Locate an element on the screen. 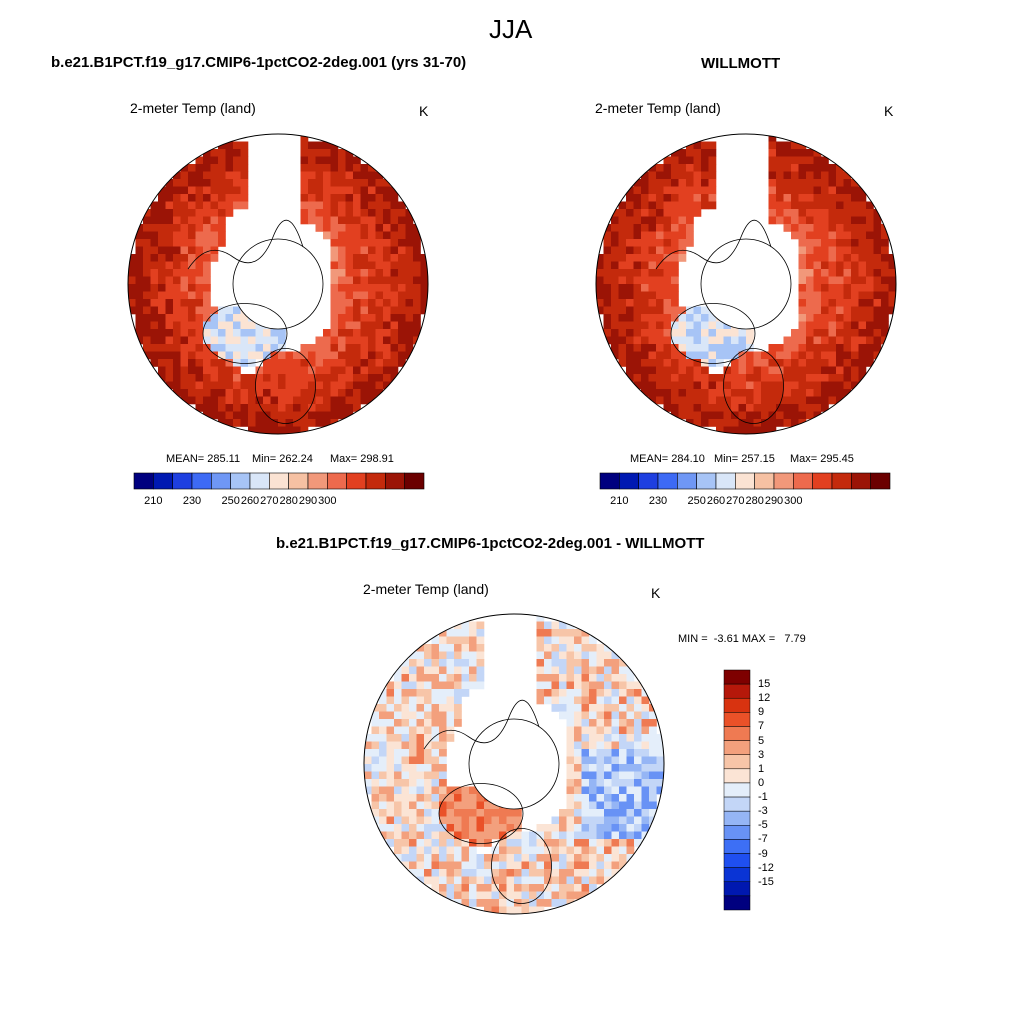 The image size is (1024, 1024). colorbar-tick-label: 5 is located at coordinates (761, 740).